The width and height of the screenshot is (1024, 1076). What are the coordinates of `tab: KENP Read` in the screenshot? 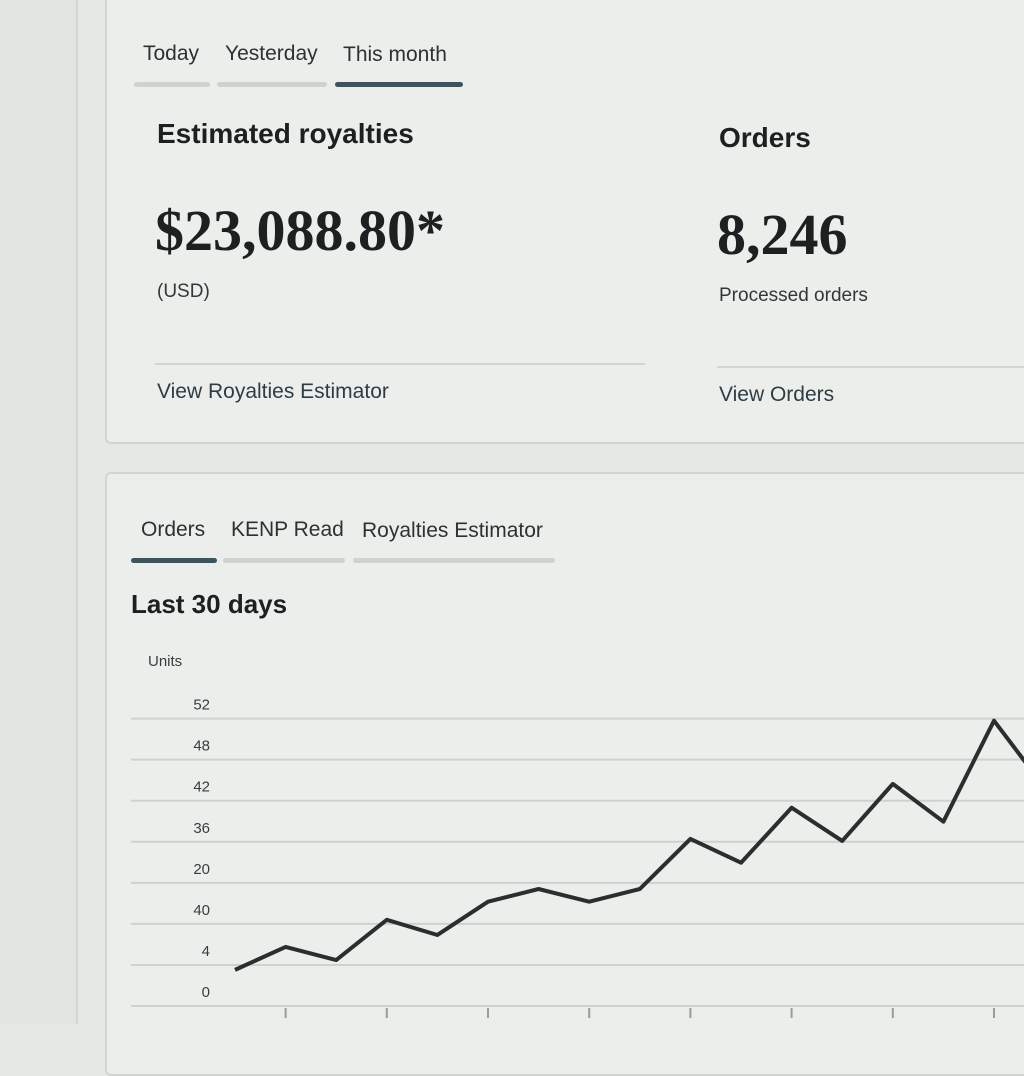 It's located at (287, 529).